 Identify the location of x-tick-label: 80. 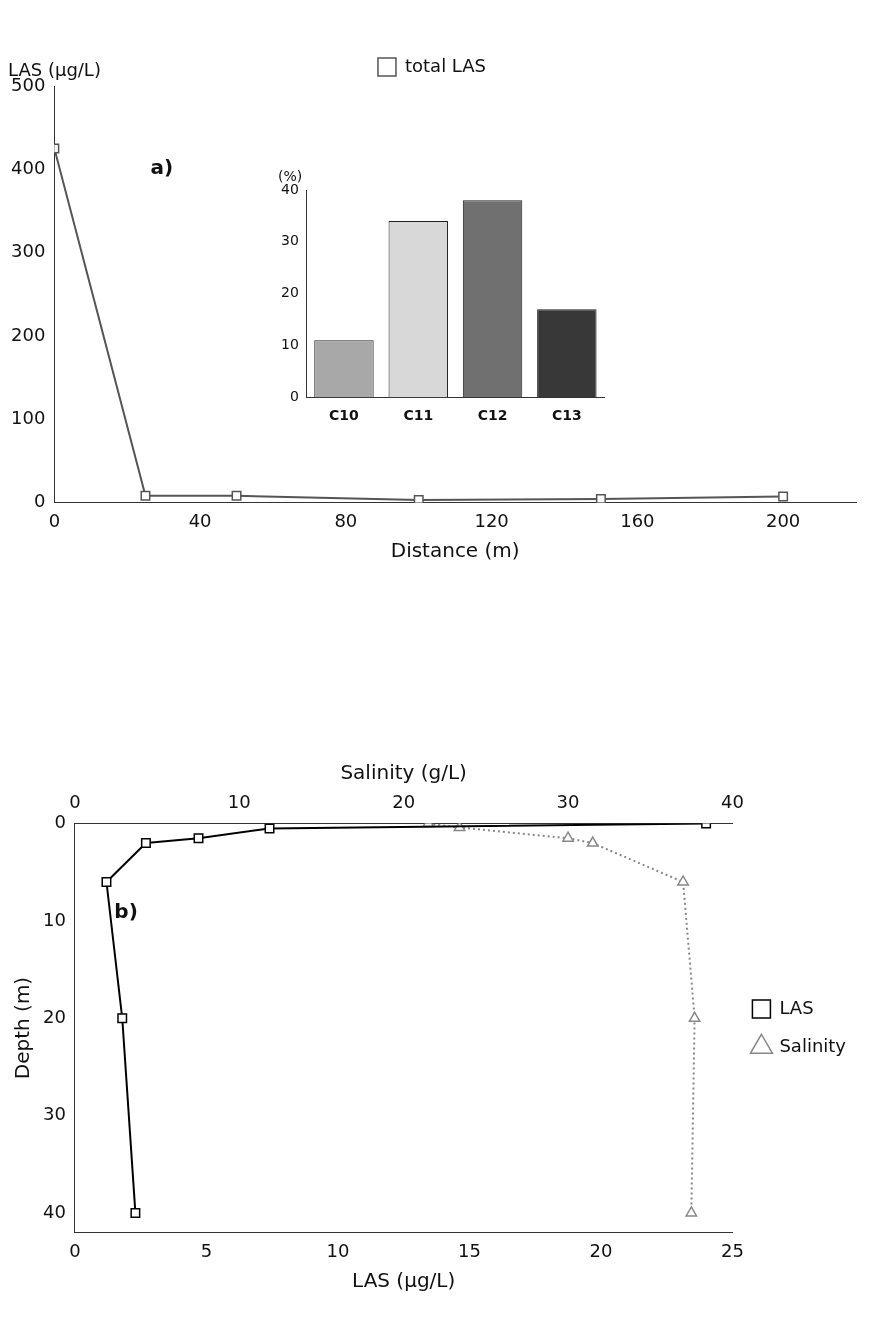
(346, 520).